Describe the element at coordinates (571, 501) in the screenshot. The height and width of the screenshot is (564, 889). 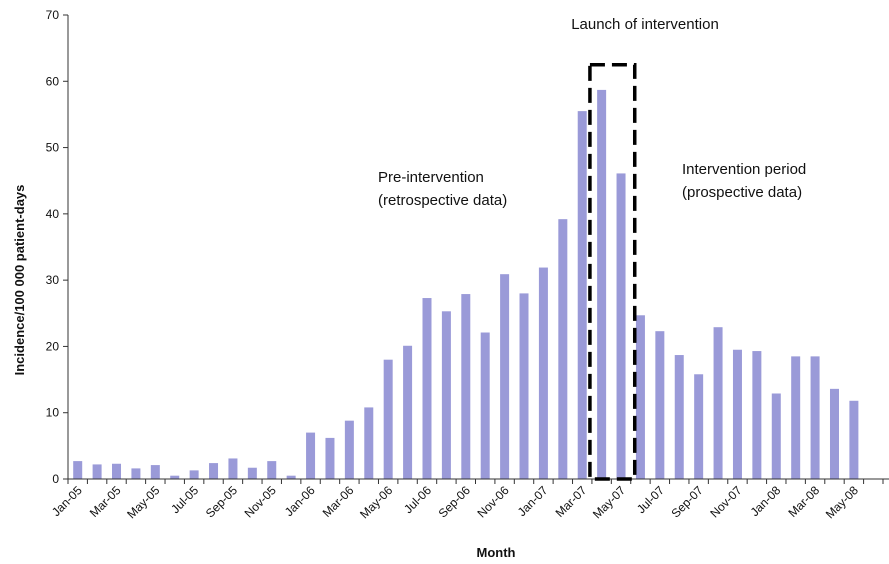
I see `x-tick-label: Mar-07` at that location.